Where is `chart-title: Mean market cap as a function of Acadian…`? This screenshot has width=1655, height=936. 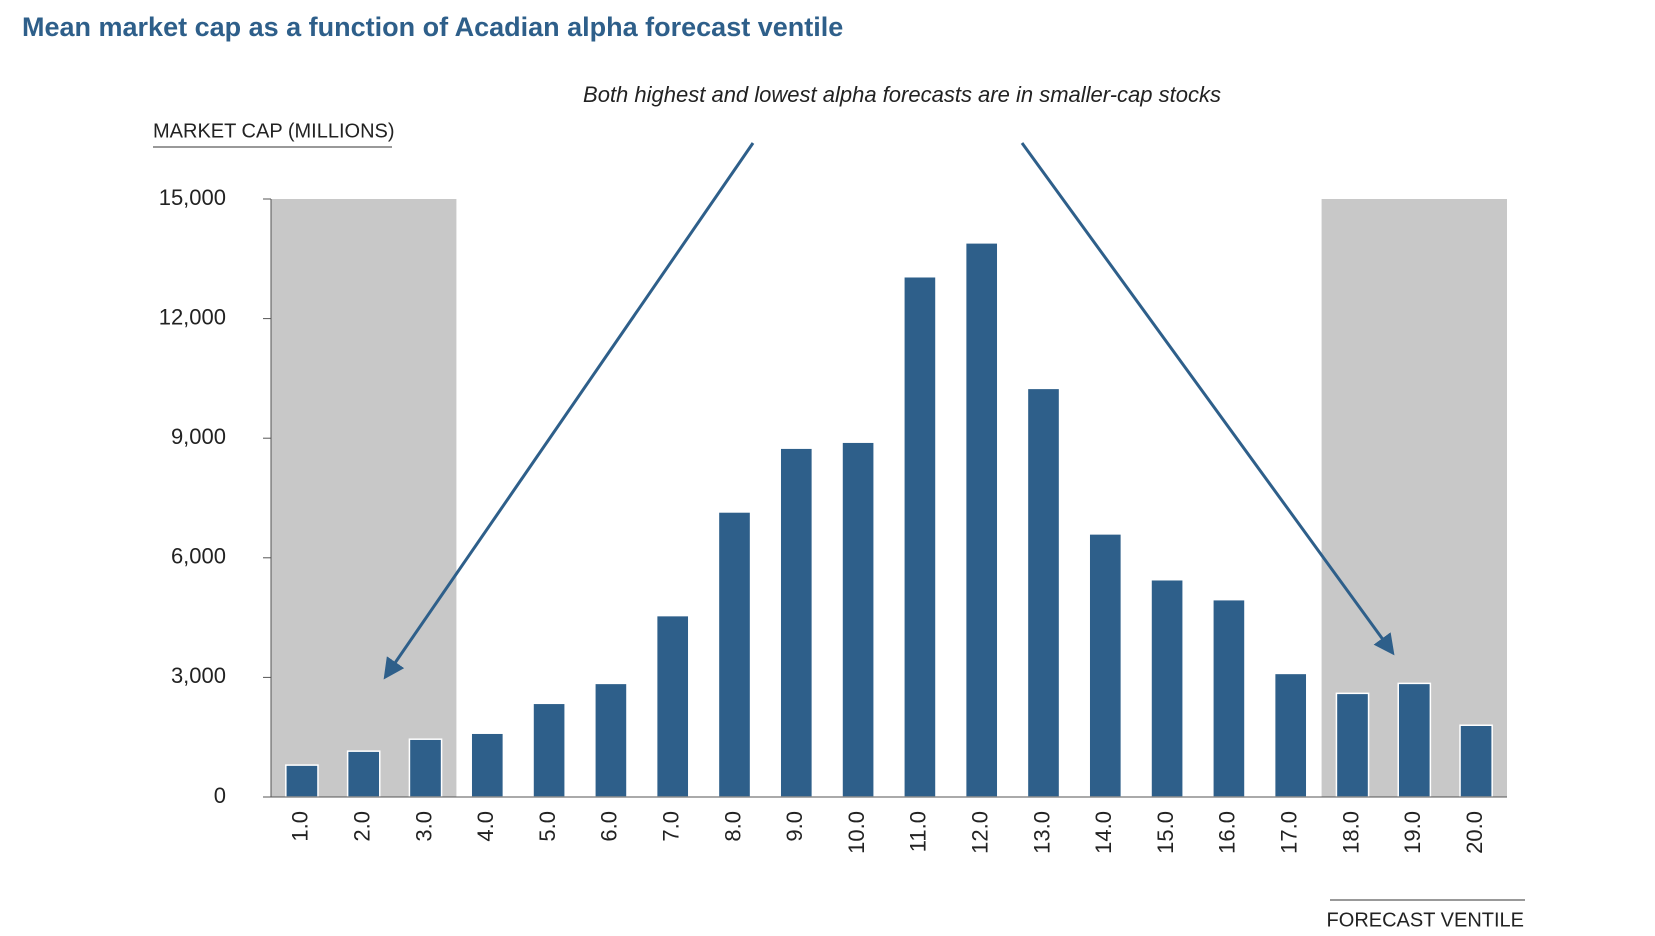 chart-title: Mean market cap as a function of Acadian… is located at coordinates (432, 27).